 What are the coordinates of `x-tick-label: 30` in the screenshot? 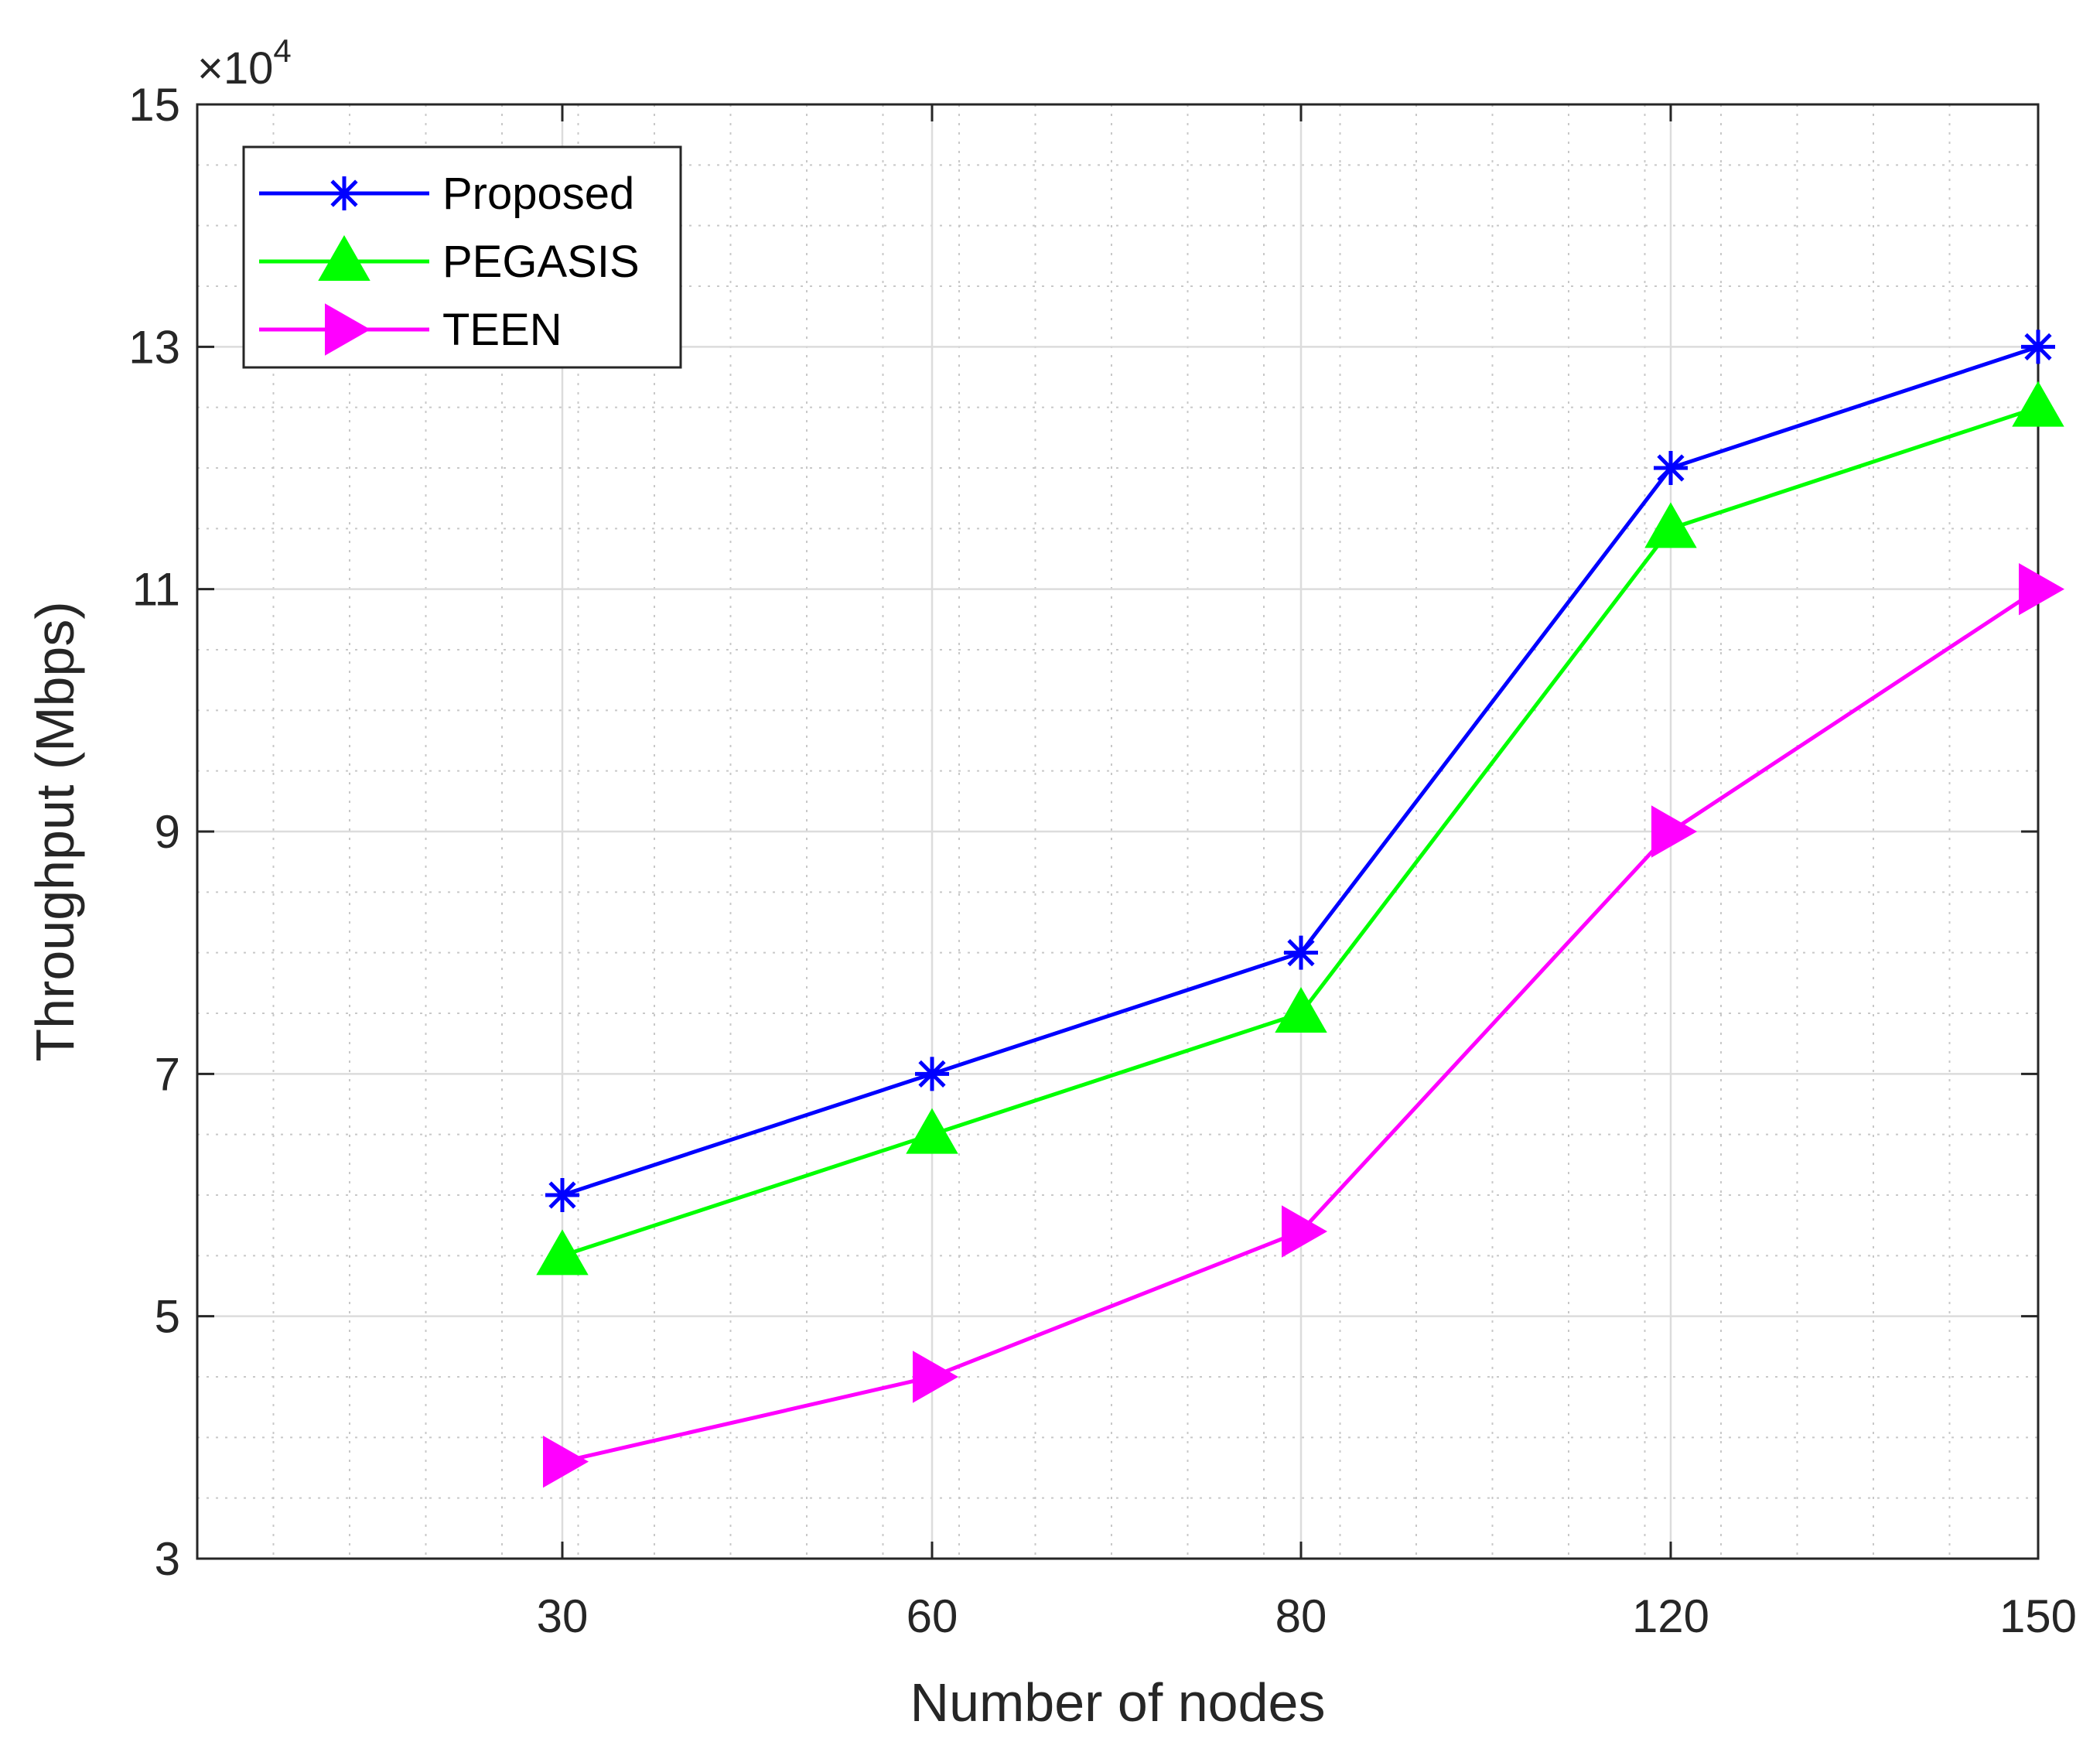 It's located at (563, 1616).